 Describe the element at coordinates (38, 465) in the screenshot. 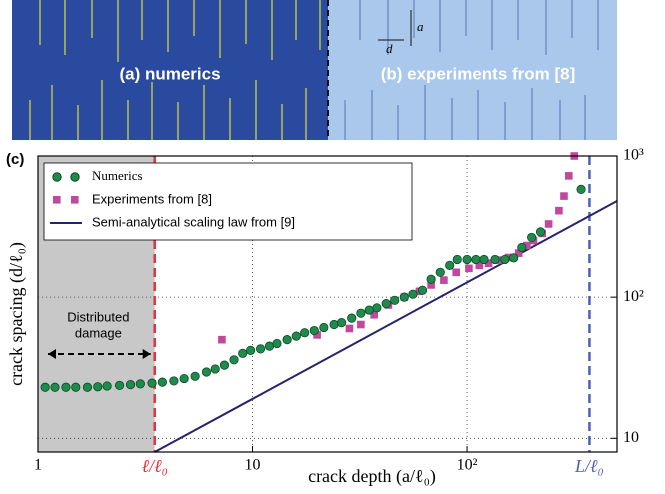

I see `x-tick-label: 1` at that location.